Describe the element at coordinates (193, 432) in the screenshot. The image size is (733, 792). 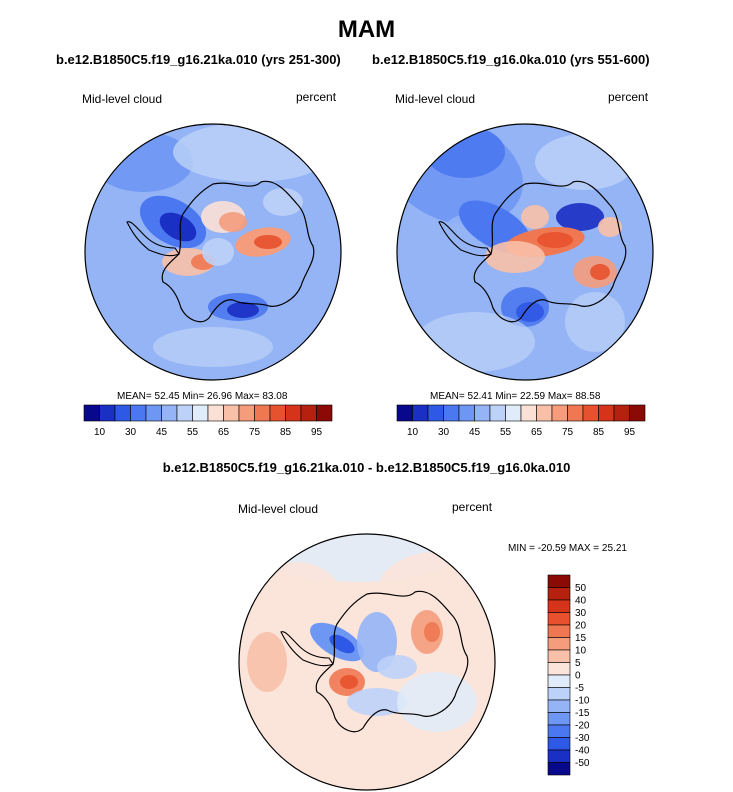
I see `colorbar-tick-label: 55` at that location.